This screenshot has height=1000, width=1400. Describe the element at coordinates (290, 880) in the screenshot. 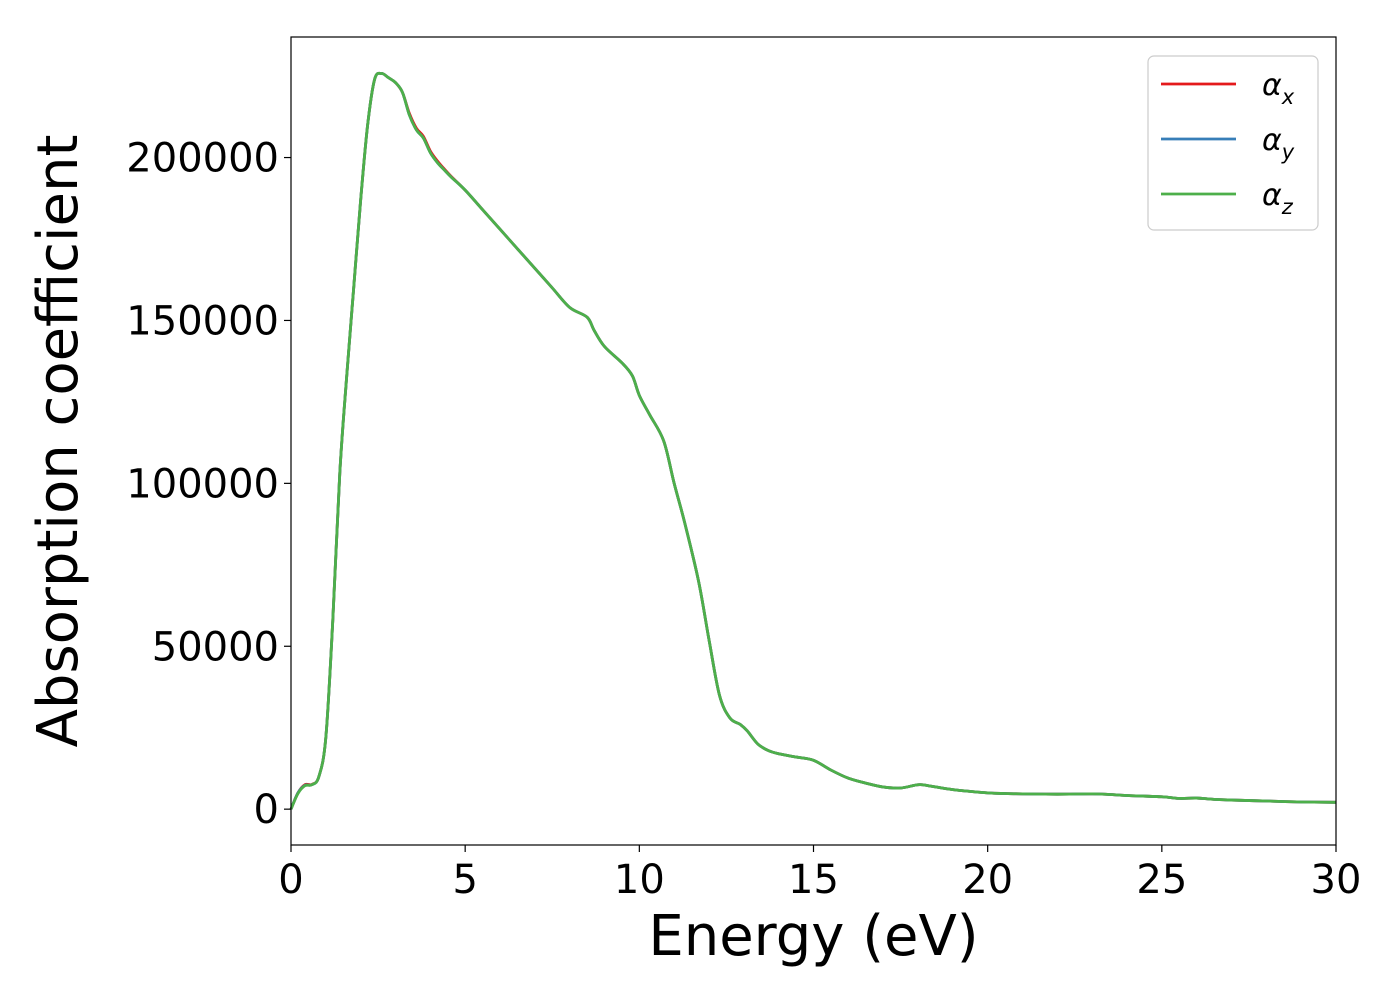

I see `x-tick-label: 0` at that location.